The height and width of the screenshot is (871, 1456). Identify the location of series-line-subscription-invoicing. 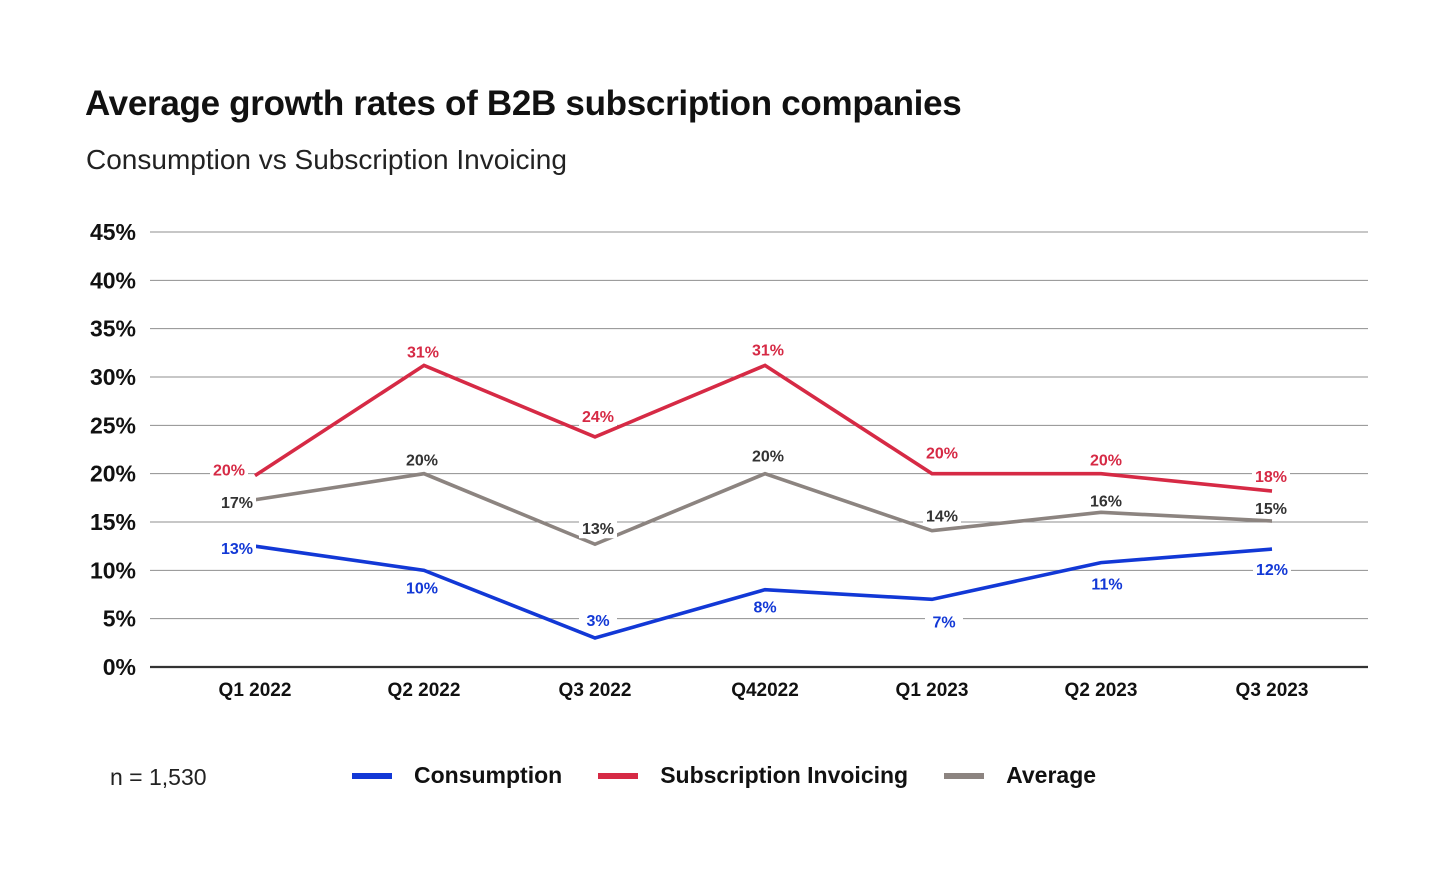
(763, 428).